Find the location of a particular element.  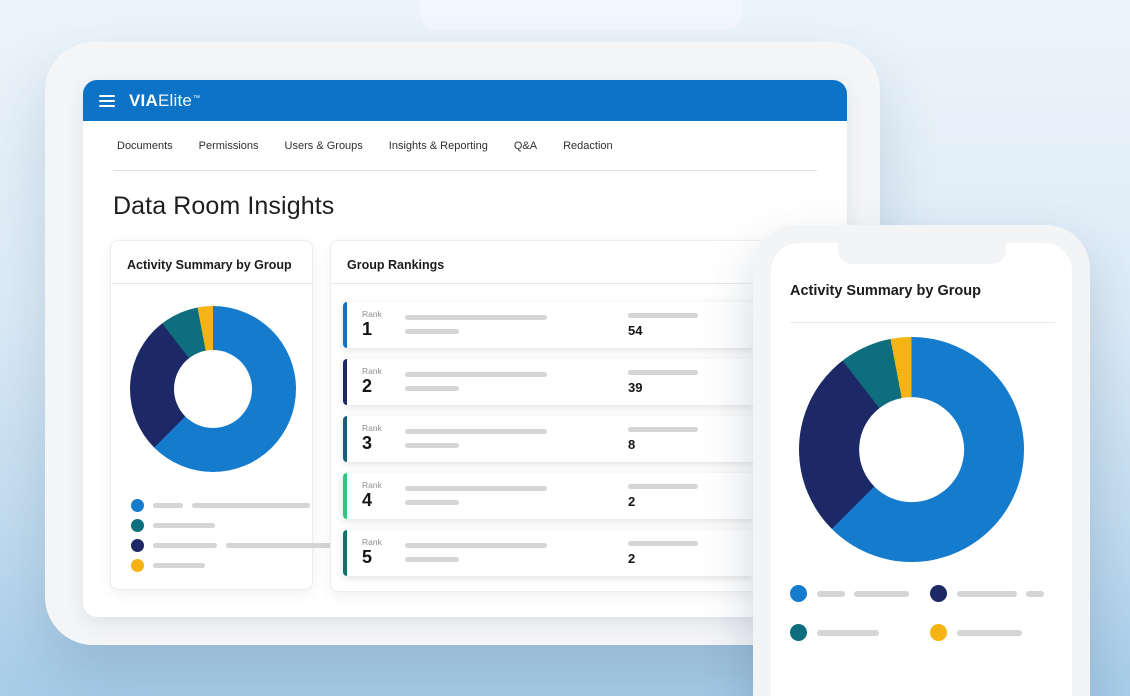

rank-value: 2 is located at coordinates (632, 501).